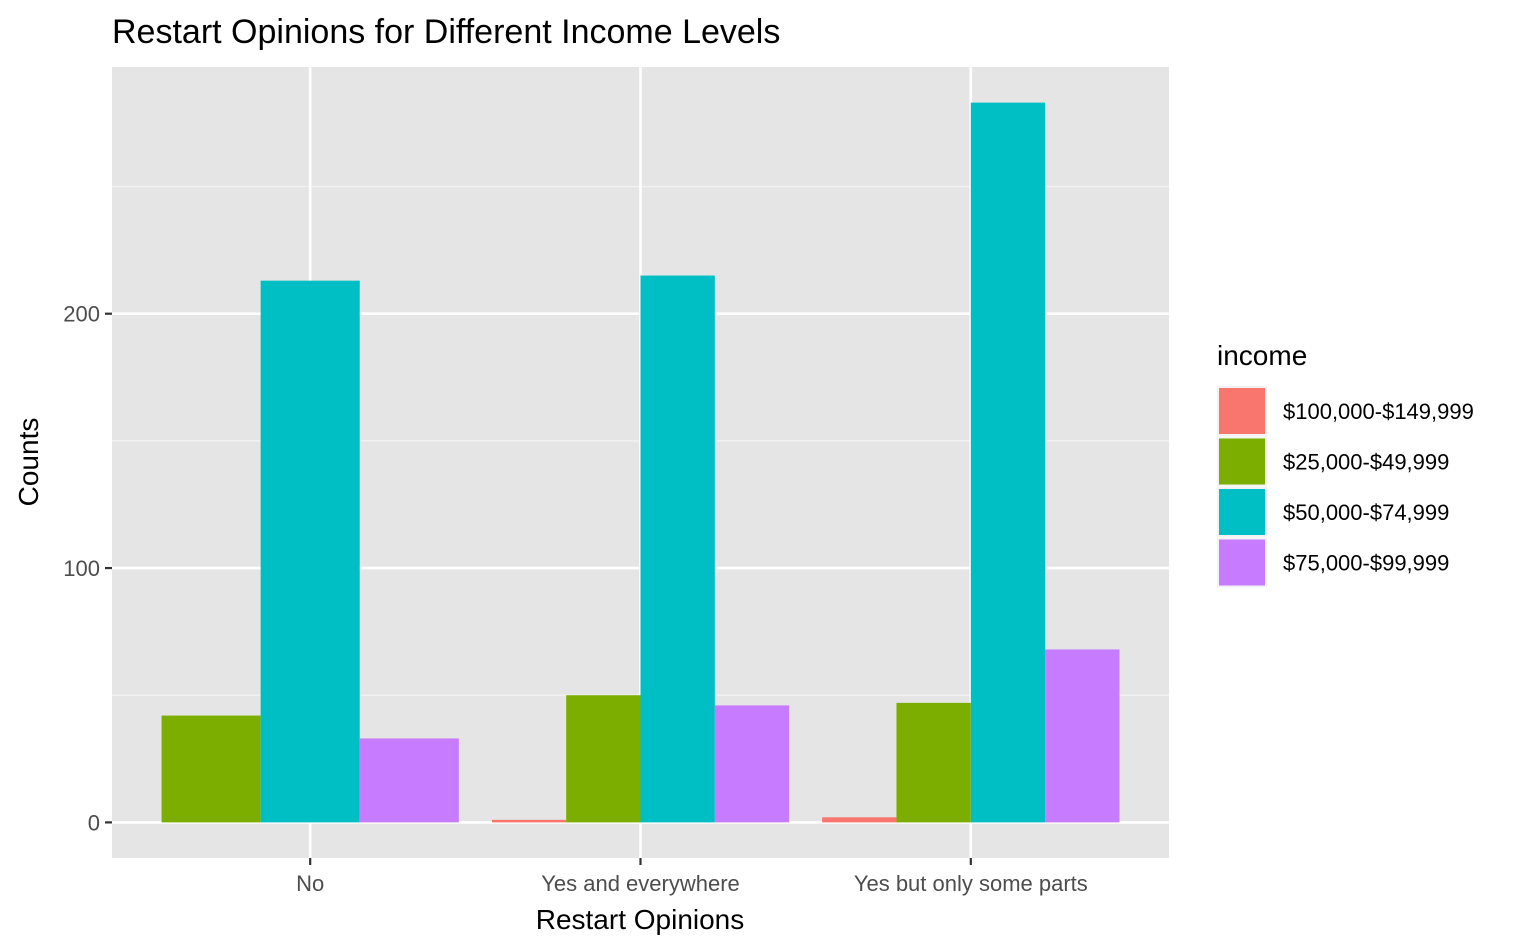 This screenshot has width=1540, height=951. I want to click on y-tick-label: 200, so click(81, 314).